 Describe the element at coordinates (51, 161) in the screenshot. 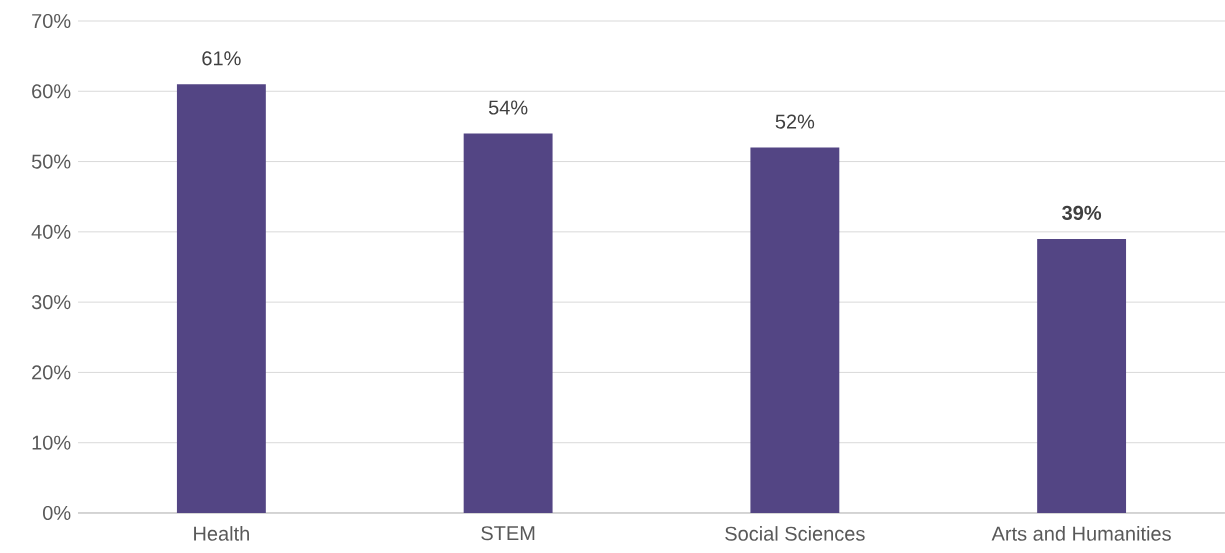

I see `y-tick-label: 50%` at that location.